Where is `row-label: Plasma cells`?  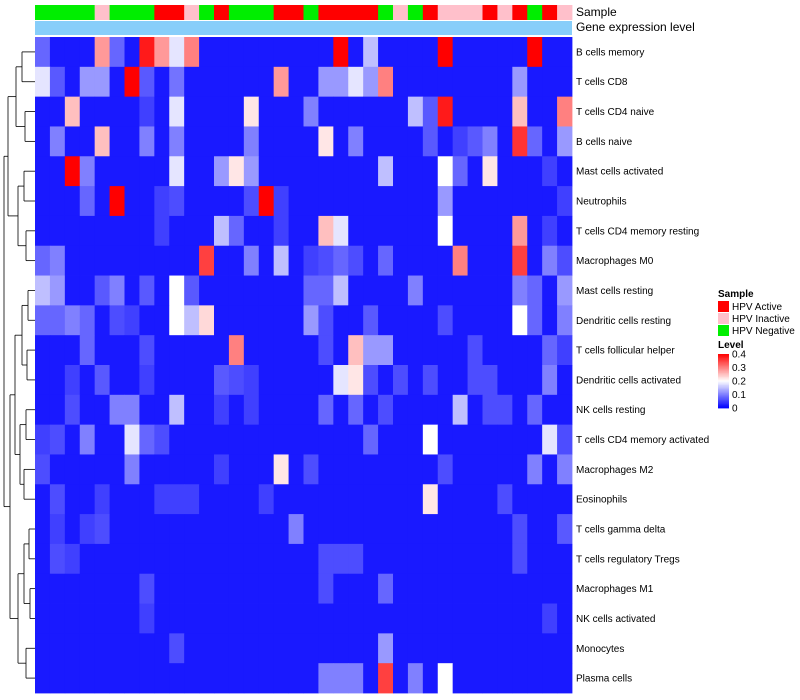
row-label: Plasma cells is located at coordinates (604, 679).